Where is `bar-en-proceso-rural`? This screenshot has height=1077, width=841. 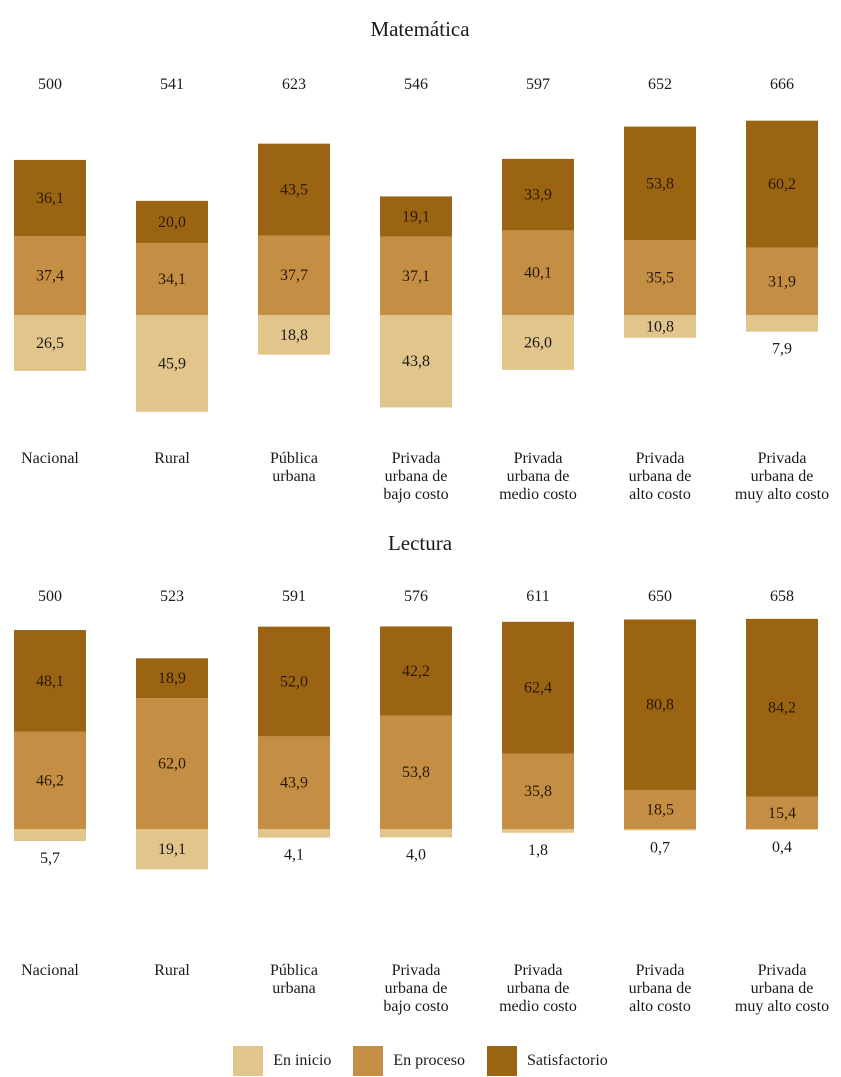
bar-en-proceso-rural is located at coordinates (172, 763).